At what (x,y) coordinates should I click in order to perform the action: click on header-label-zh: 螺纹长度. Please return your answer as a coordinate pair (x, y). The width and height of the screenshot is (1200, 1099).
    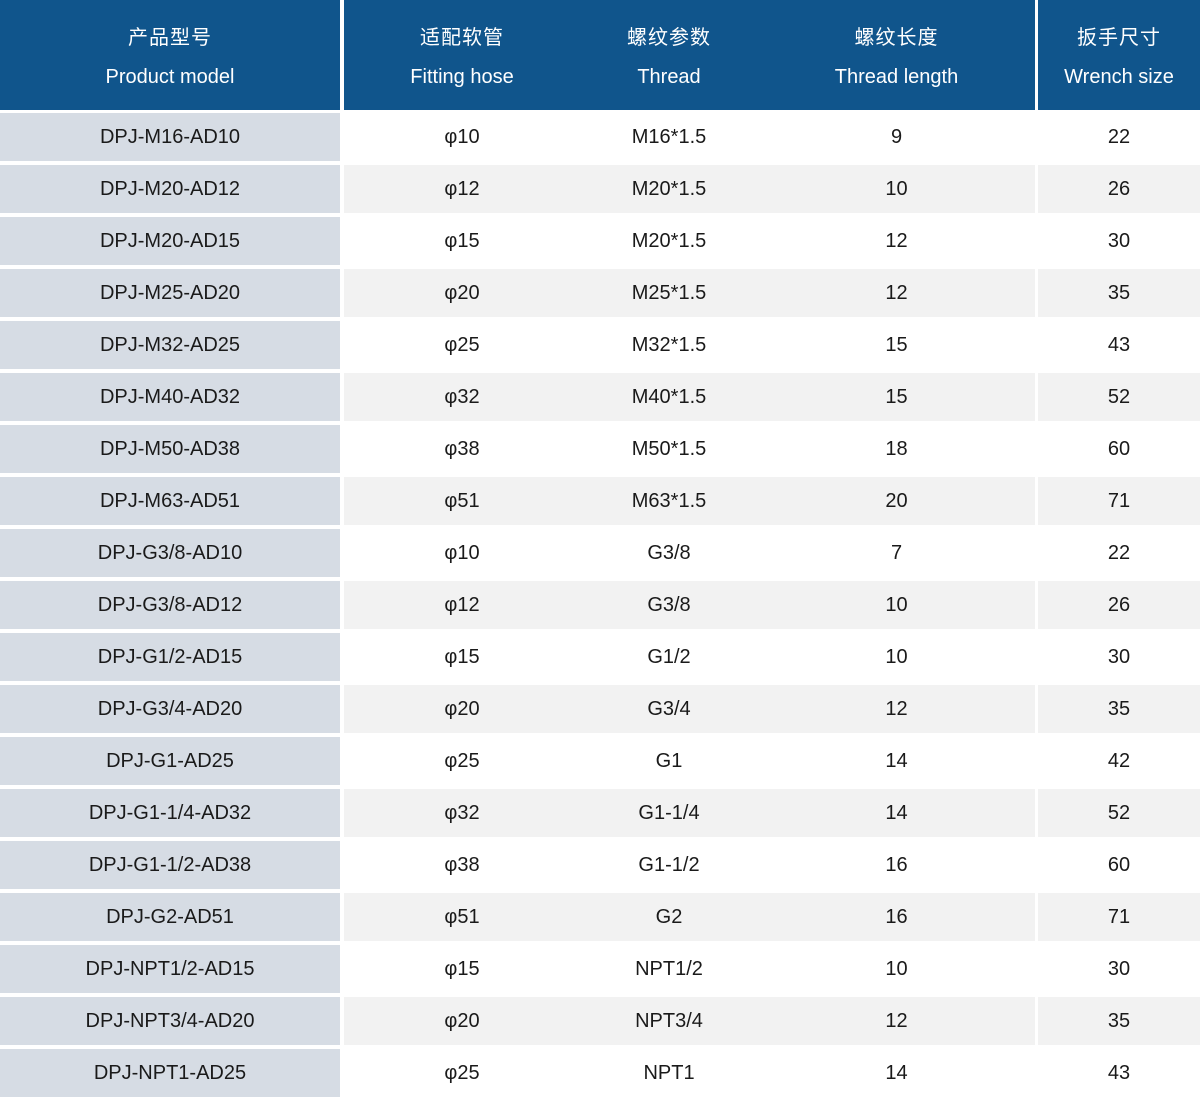
    Looking at the image, I should click on (896, 38).